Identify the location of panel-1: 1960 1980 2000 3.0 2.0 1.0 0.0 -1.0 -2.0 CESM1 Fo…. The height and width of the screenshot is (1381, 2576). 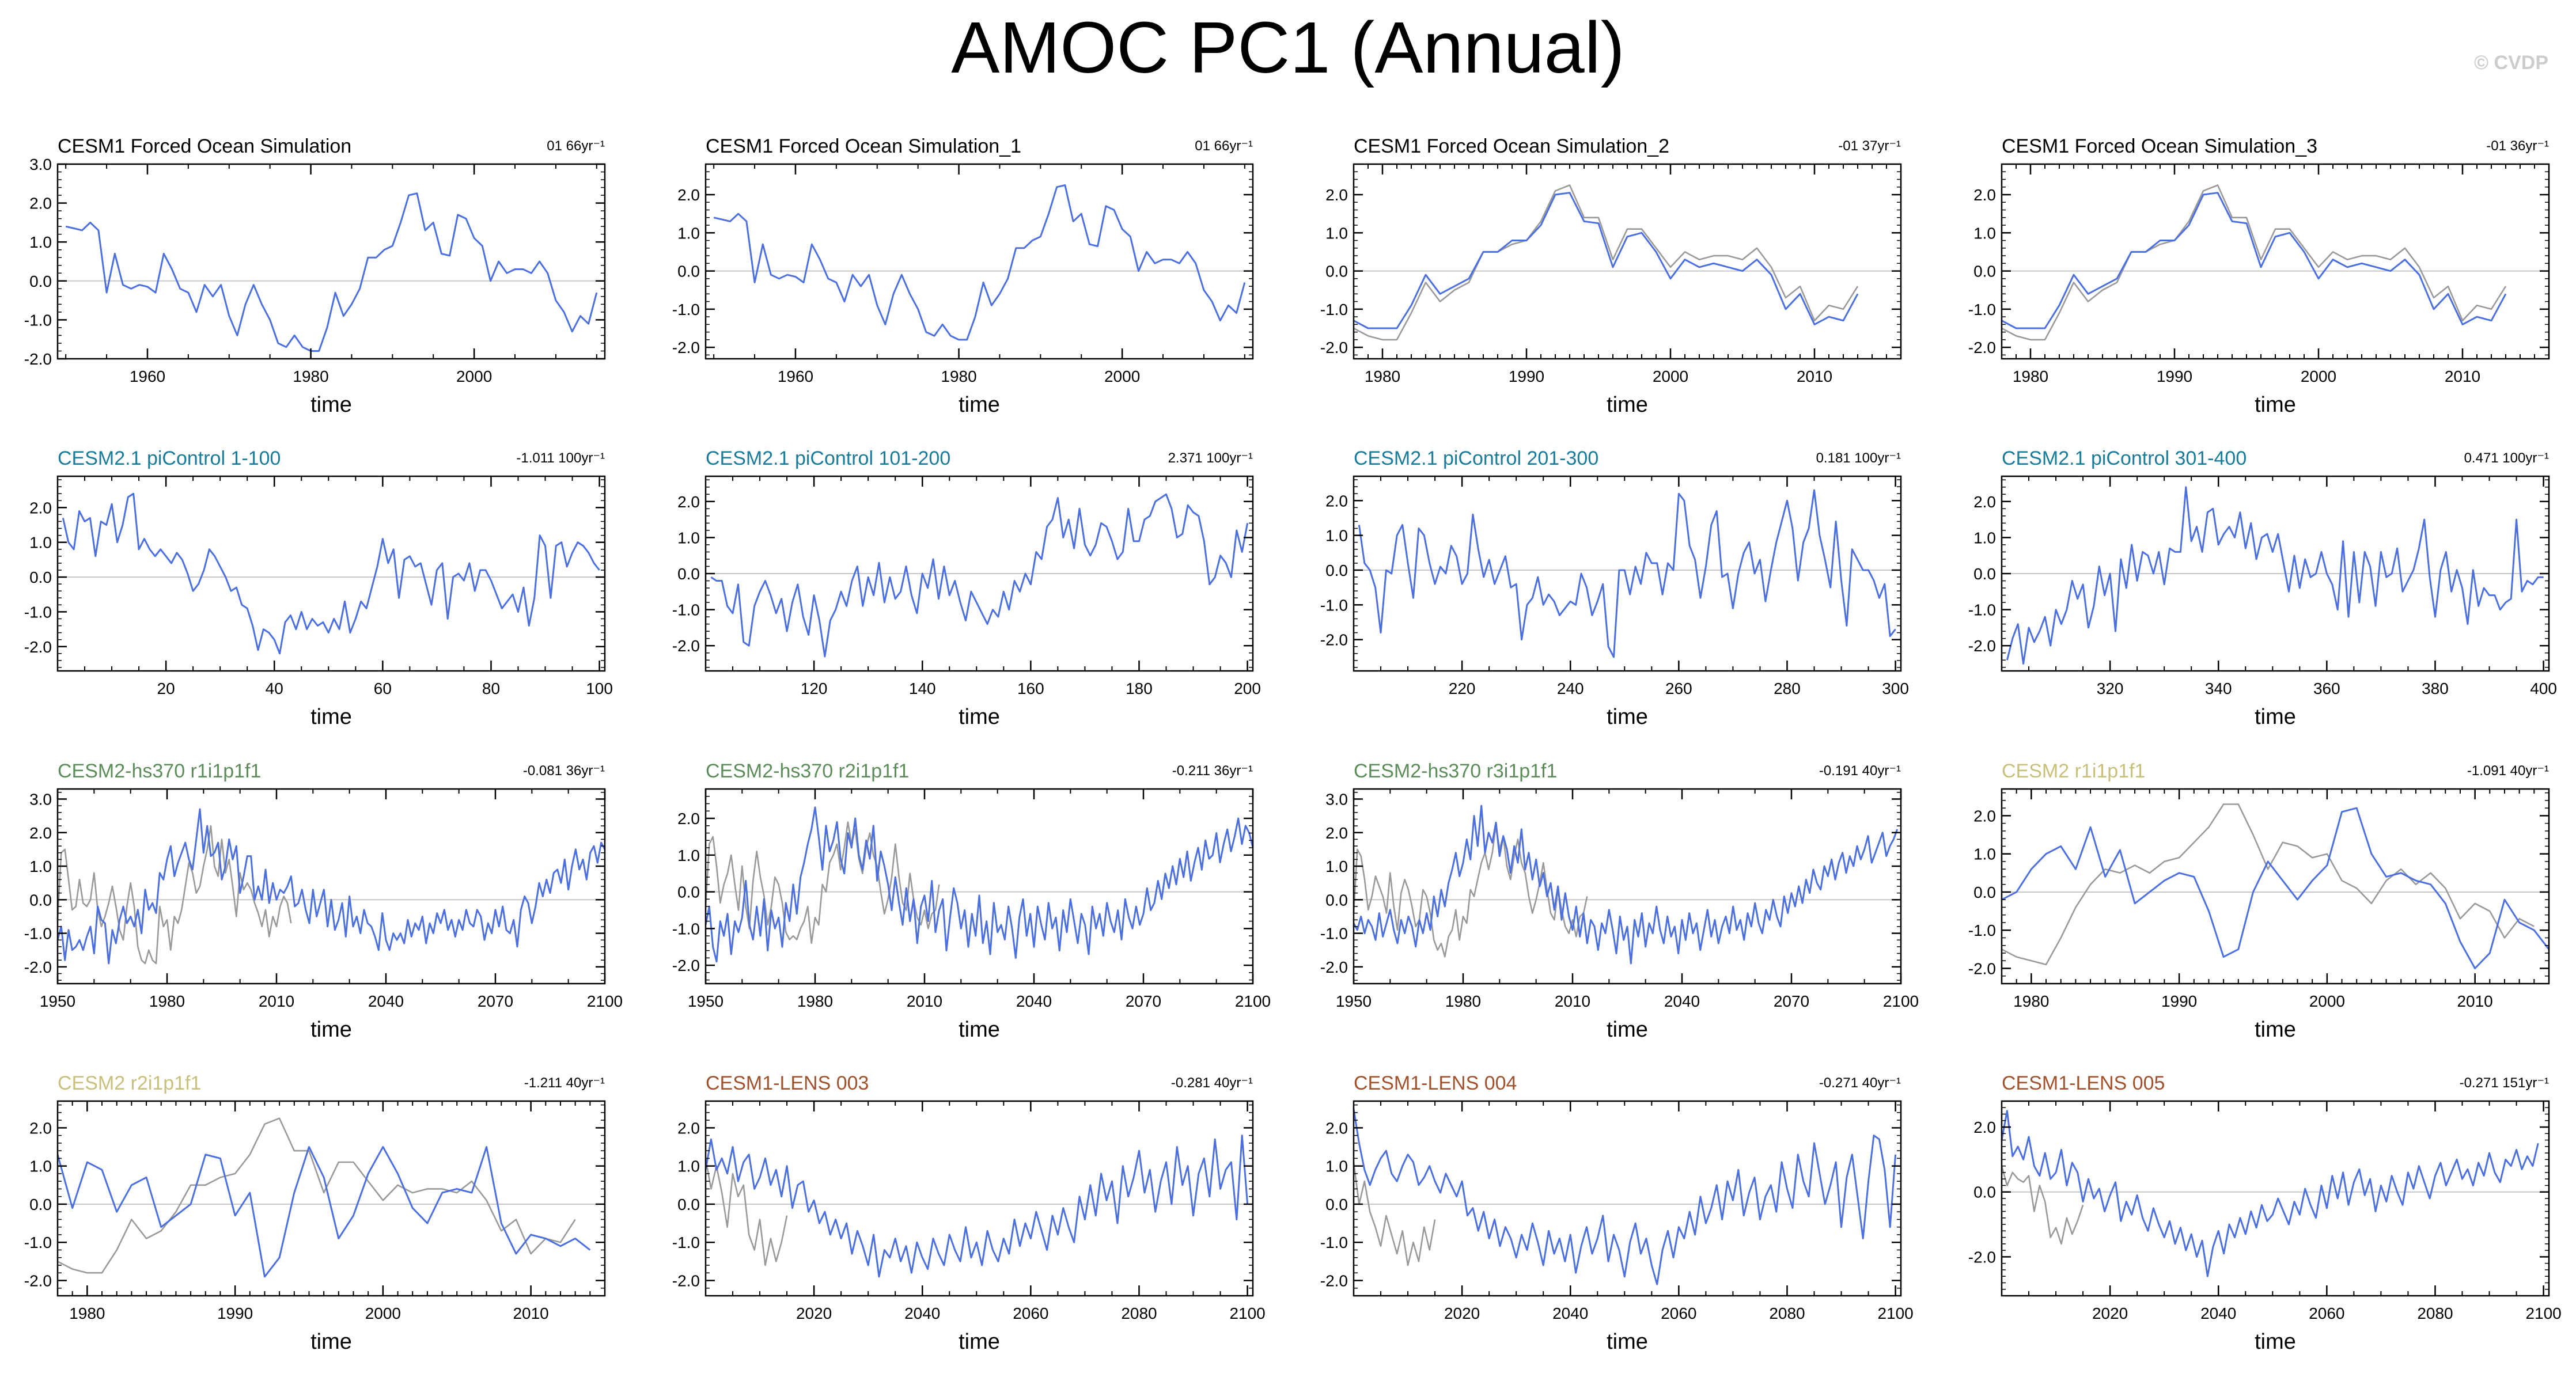
(315, 276).